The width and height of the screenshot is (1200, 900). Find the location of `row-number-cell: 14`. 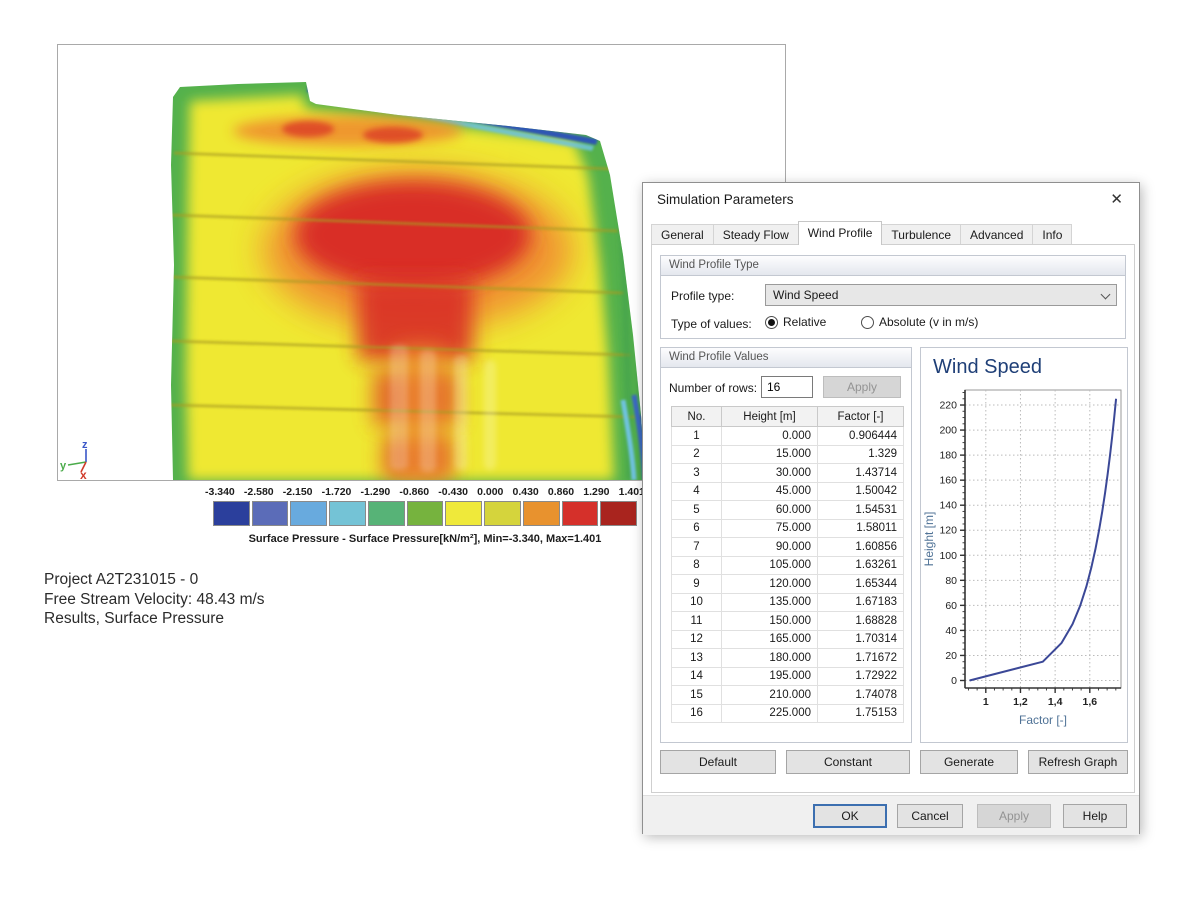

row-number-cell: 14 is located at coordinates (696, 676).